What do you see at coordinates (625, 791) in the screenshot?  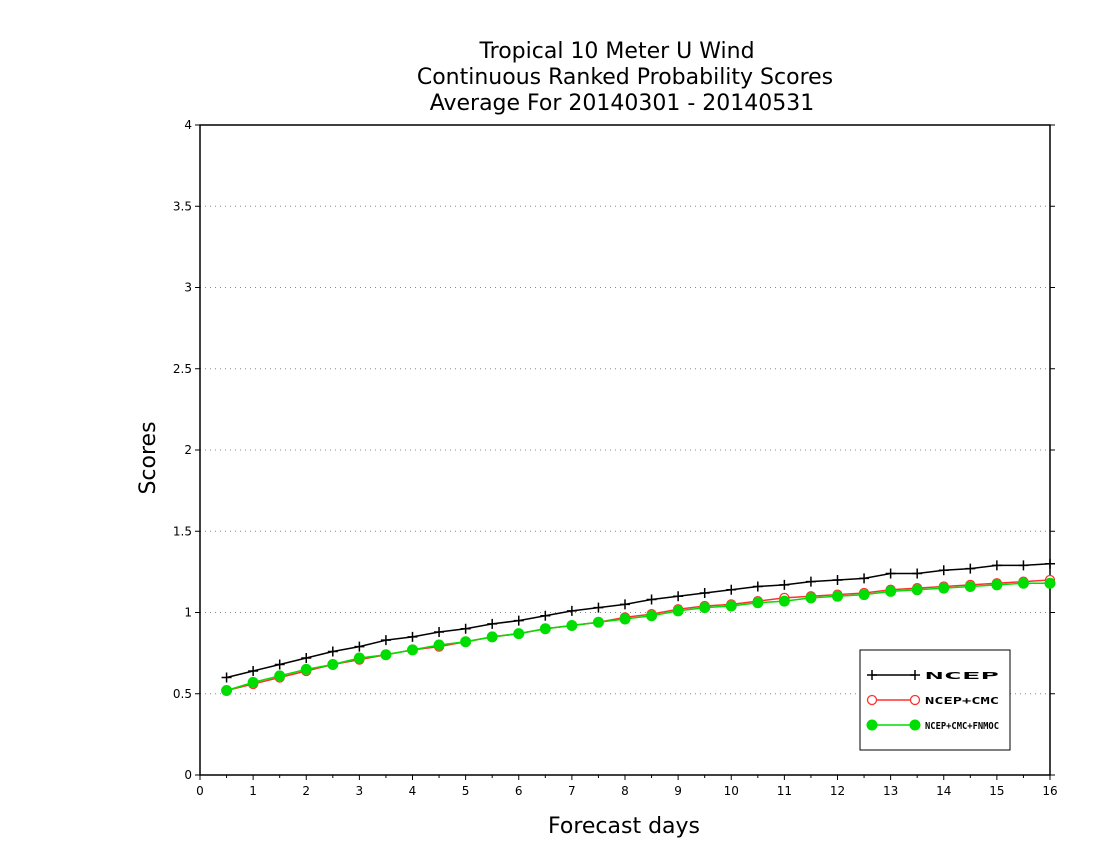 I see `x-tick-label-8: 8` at bounding box center [625, 791].